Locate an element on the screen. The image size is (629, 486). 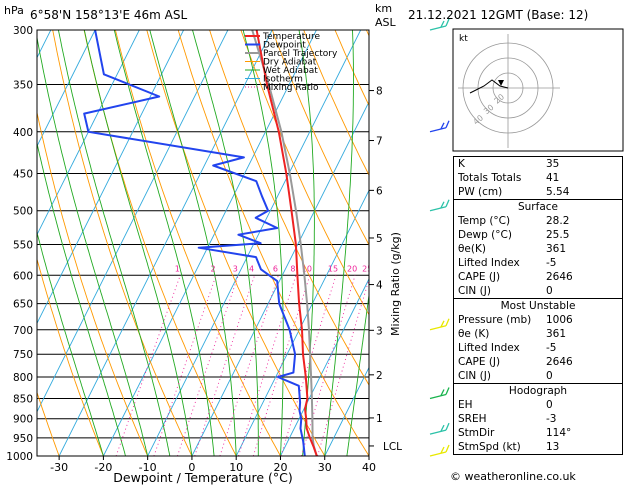
surface-label: θe(K) is located at coordinates (472, 249).